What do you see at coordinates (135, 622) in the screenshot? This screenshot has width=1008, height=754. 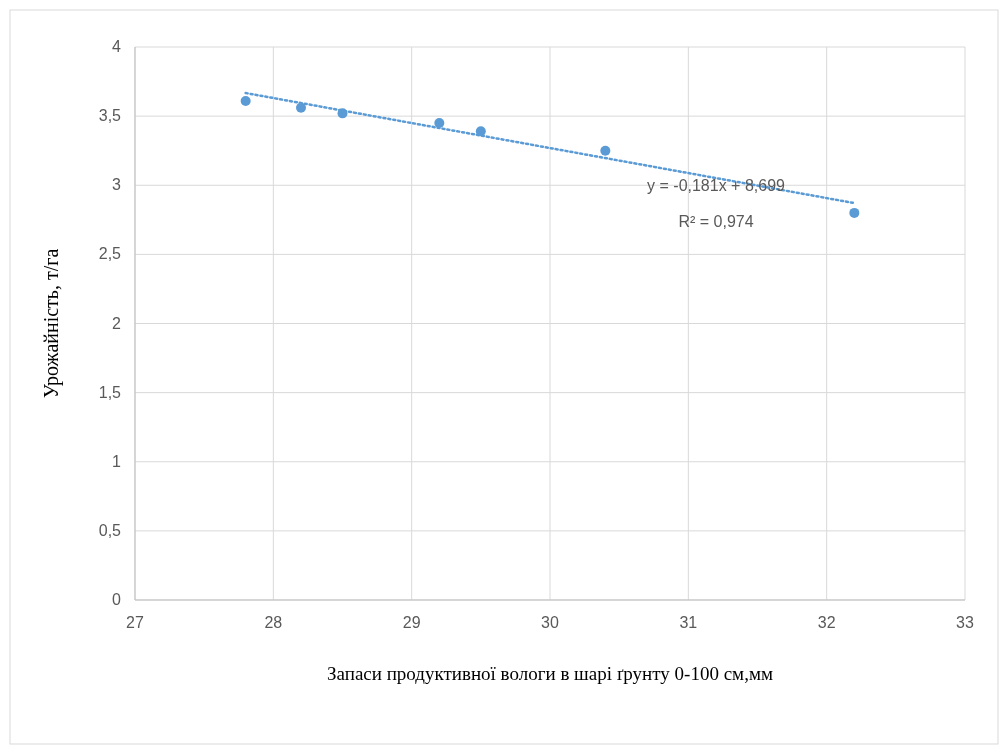 I see `x-tick-label: 27` at bounding box center [135, 622].